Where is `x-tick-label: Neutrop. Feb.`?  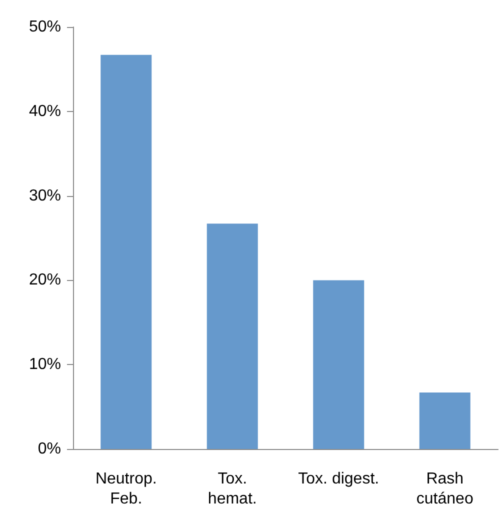 x-tick-label: Neutrop. Feb. is located at coordinates (126, 489).